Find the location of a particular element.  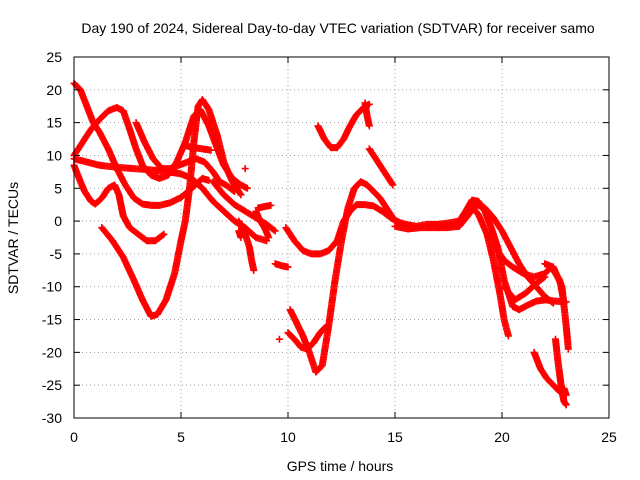

series-track-d is located at coordinates (171, 208).